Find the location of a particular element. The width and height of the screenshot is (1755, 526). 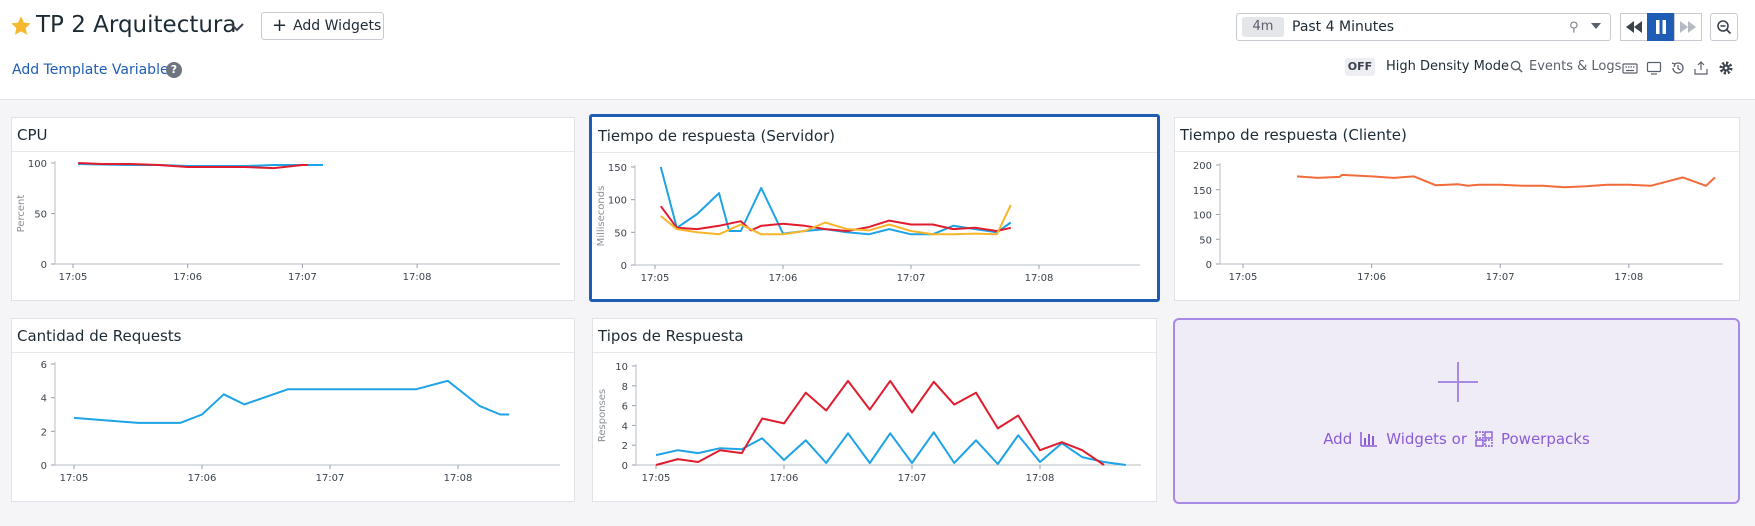

help-icon: ? is located at coordinates (174, 70).